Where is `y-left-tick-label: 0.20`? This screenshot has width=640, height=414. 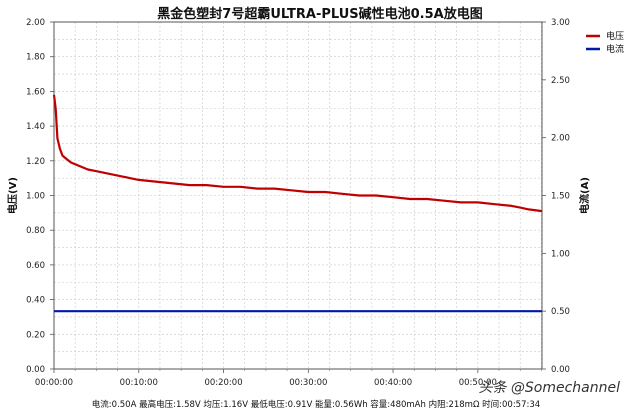
y-left-tick-label: 0.20 is located at coordinates (35, 335).